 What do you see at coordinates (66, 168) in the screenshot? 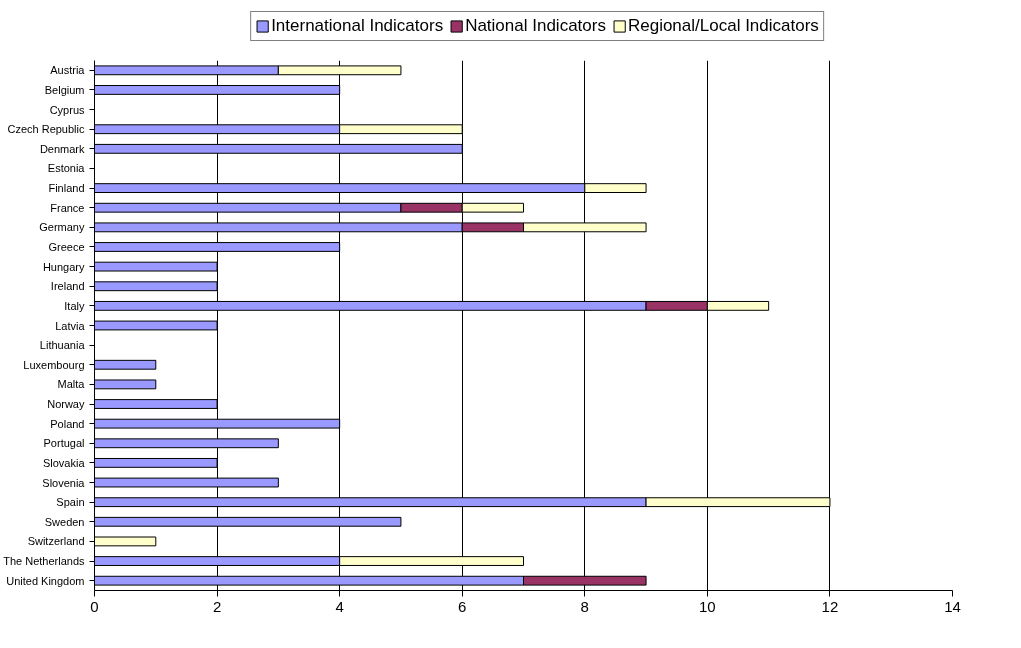
I see `y-tick-label: Estonia` at bounding box center [66, 168].